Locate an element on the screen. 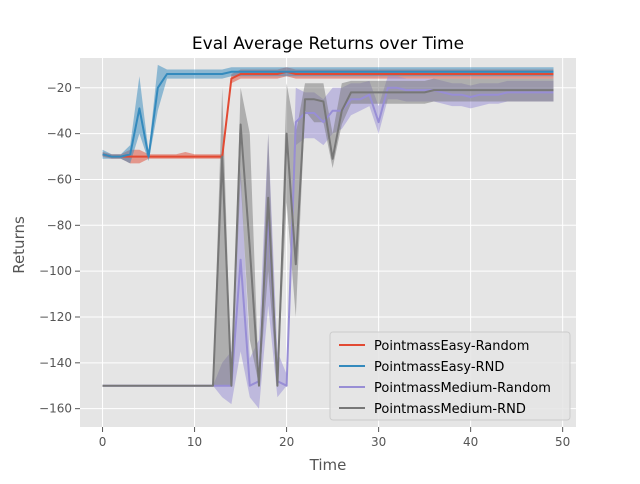 The image size is (640, 484). y-tick-label: −120 is located at coordinates (55, 317).